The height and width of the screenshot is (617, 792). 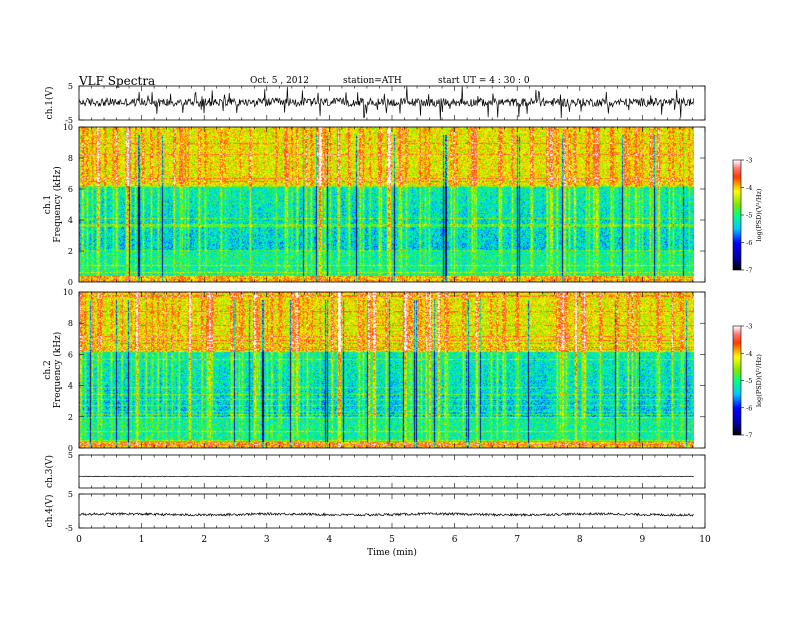 What do you see at coordinates (484, 81) in the screenshot?
I see `start-time-label: start UT = 4 : 30 : 0` at bounding box center [484, 81].